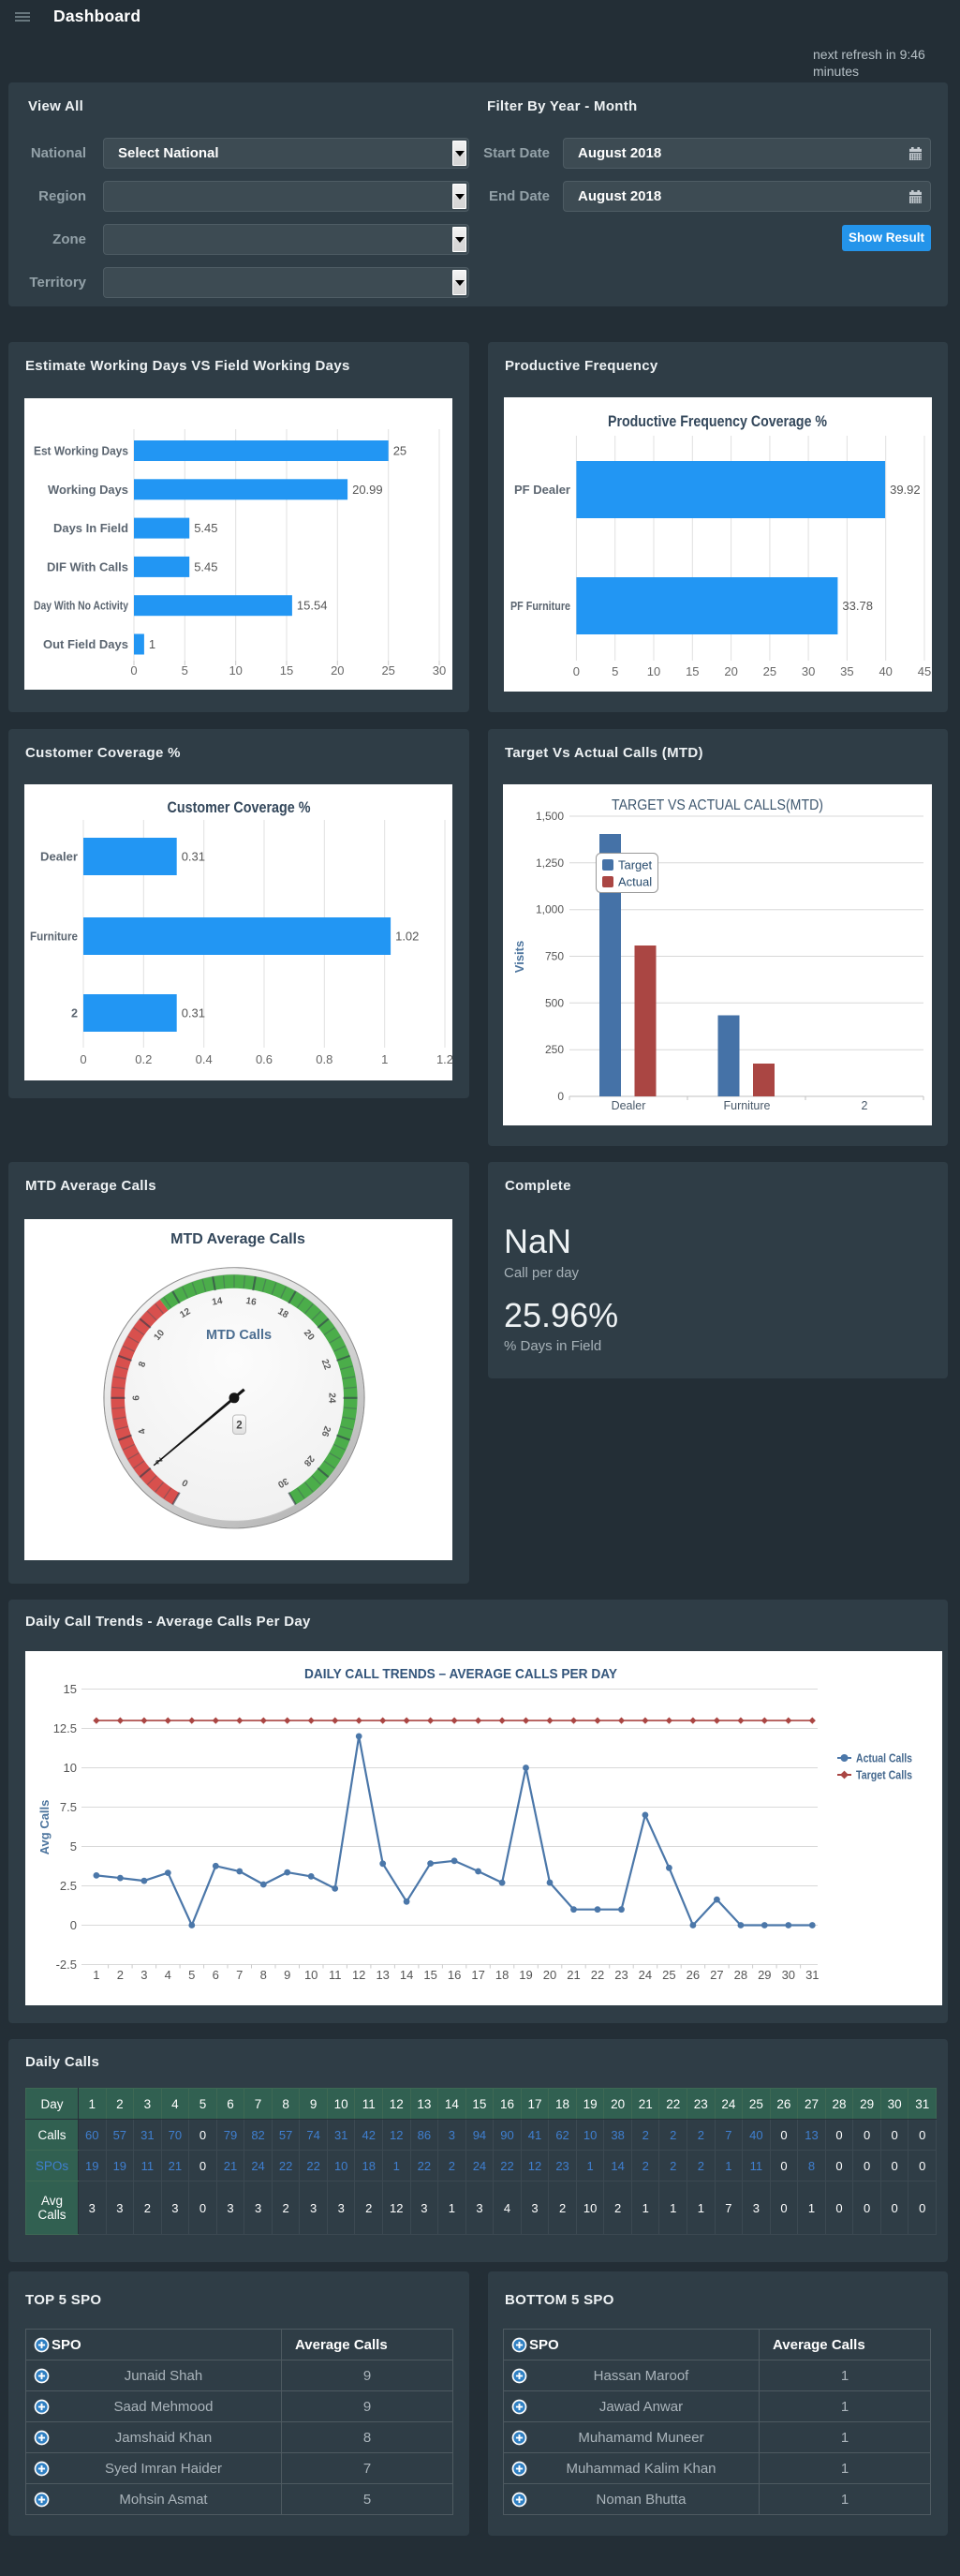 The height and width of the screenshot is (2576, 960). Describe the element at coordinates (550, 863) in the screenshot. I see `svg-text: 1,250` at that location.